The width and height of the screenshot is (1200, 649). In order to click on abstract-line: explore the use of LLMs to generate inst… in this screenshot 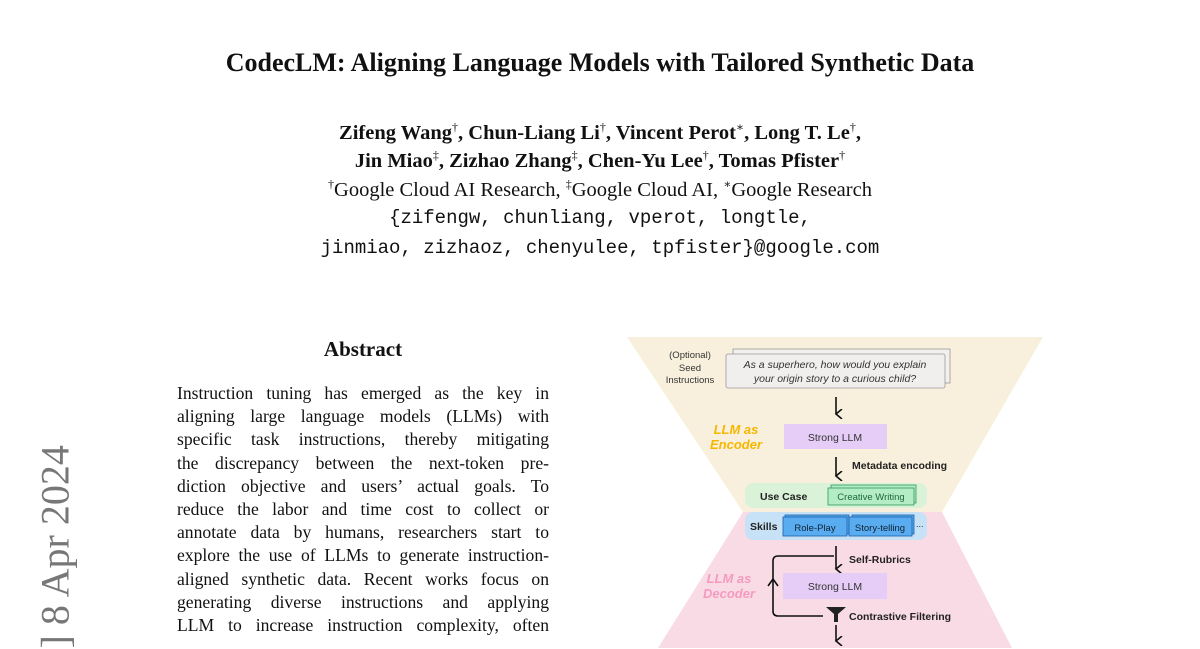, I will do `click(363, 555)`.